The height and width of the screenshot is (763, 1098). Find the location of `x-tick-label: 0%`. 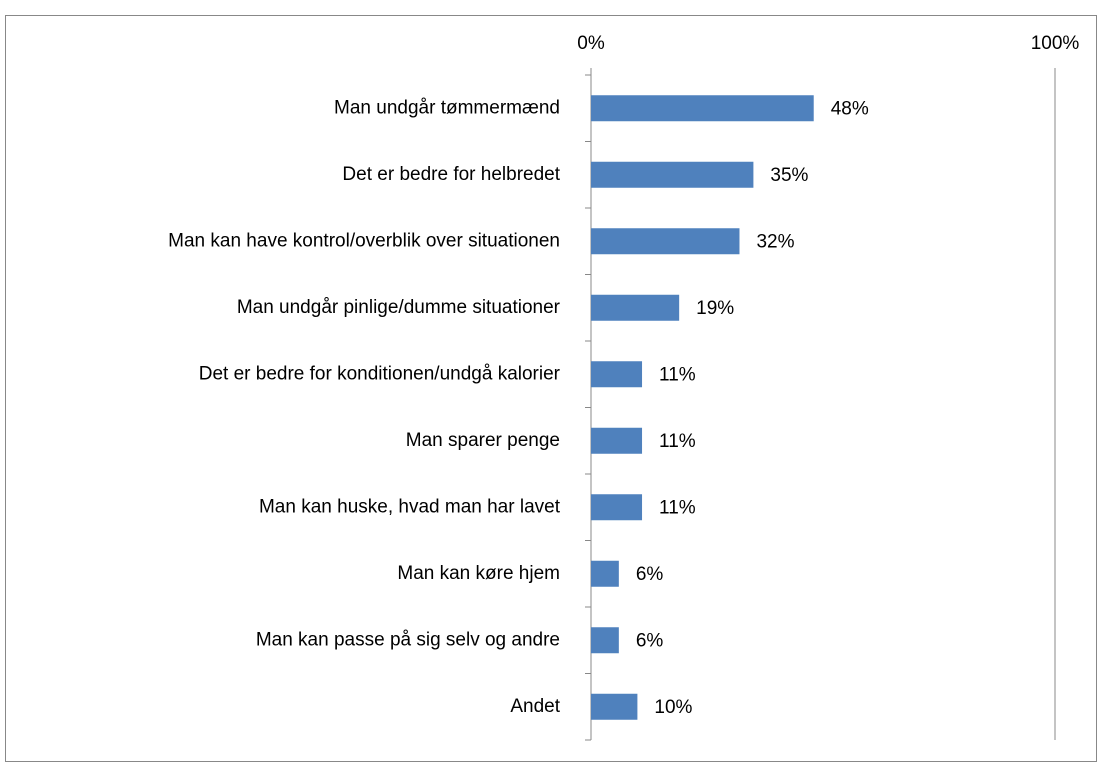

x-tick-label: 0% is located at coordinates (591, 43).